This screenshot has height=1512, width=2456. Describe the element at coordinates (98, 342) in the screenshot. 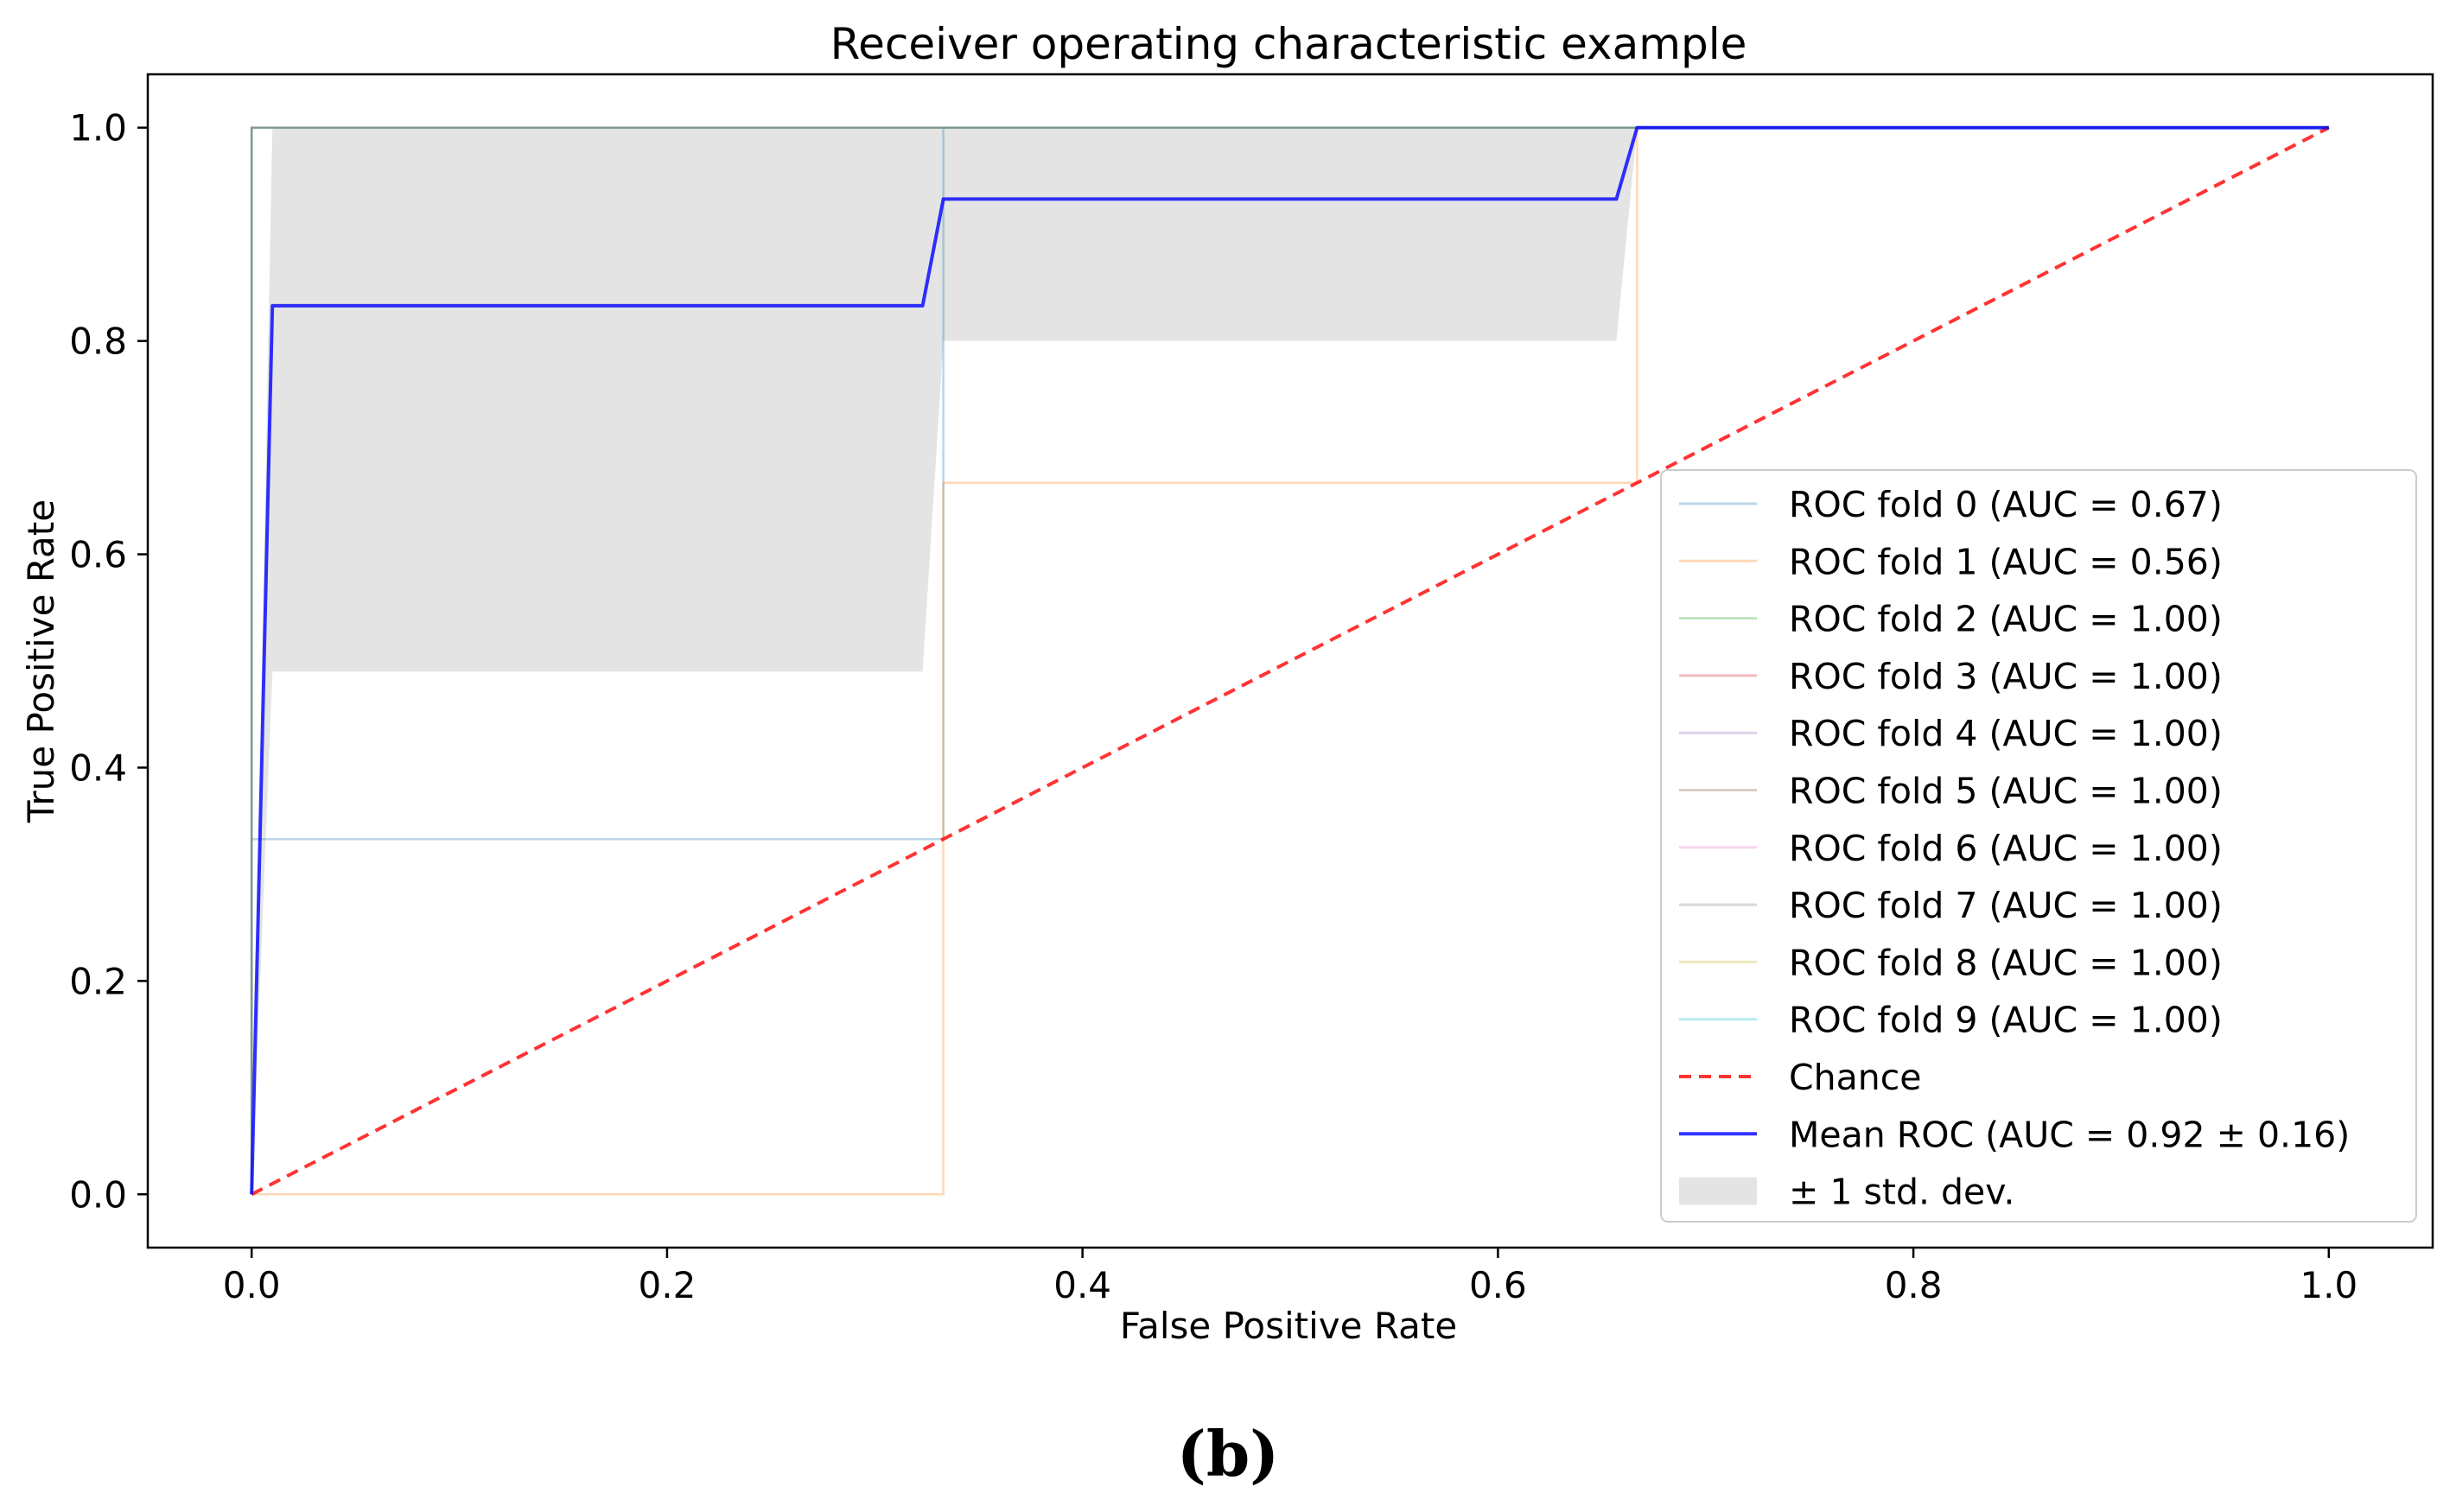

I see `y-tick-label: 0.8` at that location.